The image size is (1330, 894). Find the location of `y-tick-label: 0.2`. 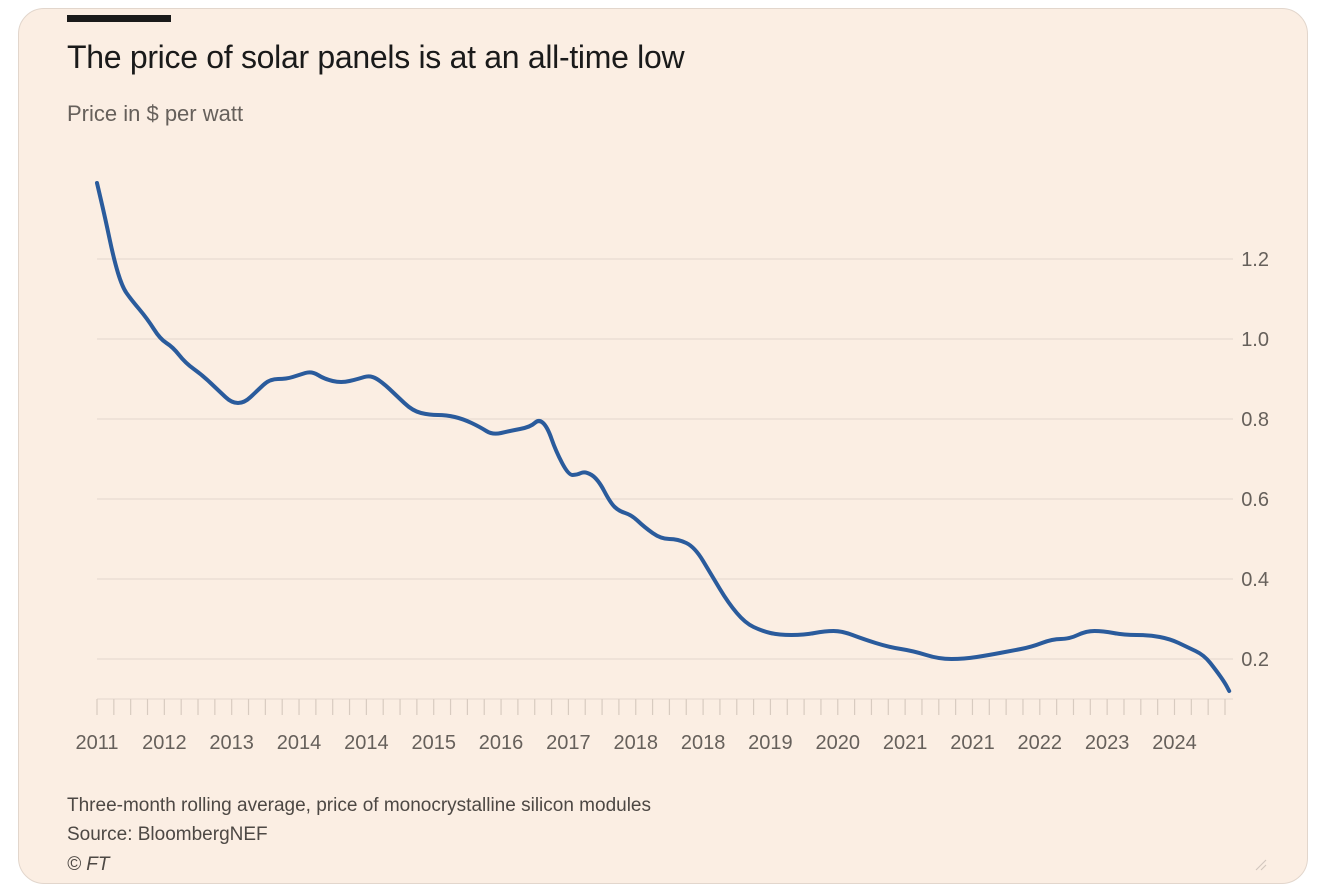

y-tick-label: 0.2 is located at coordinates (1255, 660).